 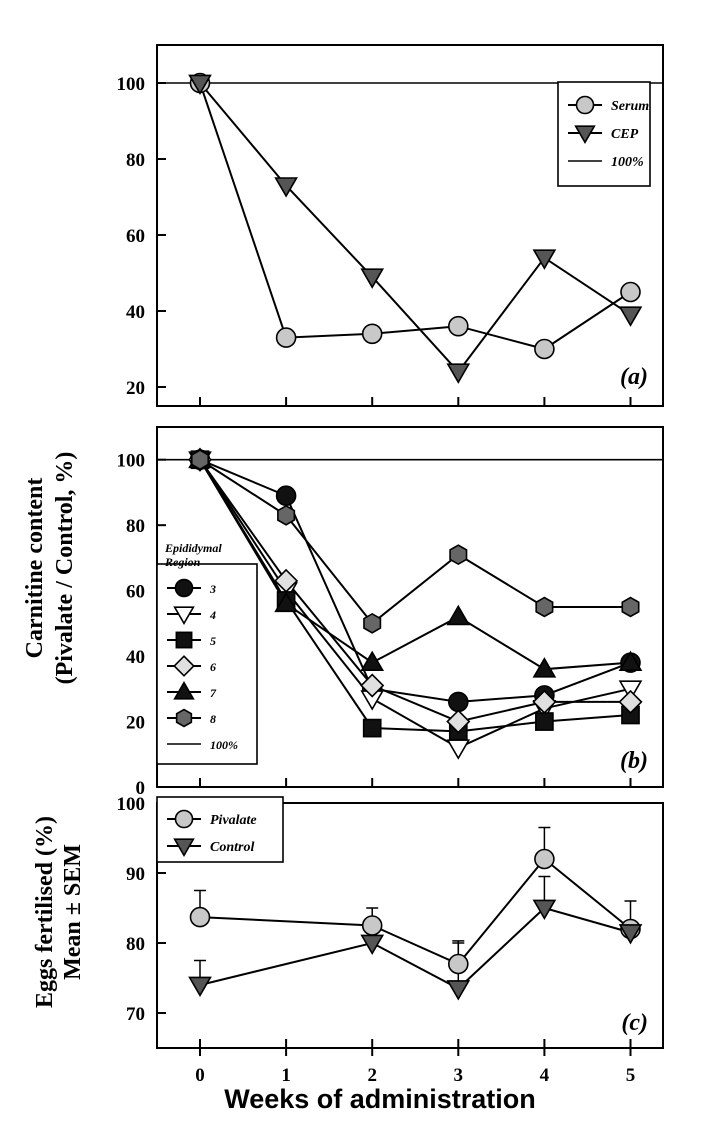 What do you see at coordinates (585, 105) in the screenshot?
I see `legend-marker-serum` at bounding box center [585, 105].